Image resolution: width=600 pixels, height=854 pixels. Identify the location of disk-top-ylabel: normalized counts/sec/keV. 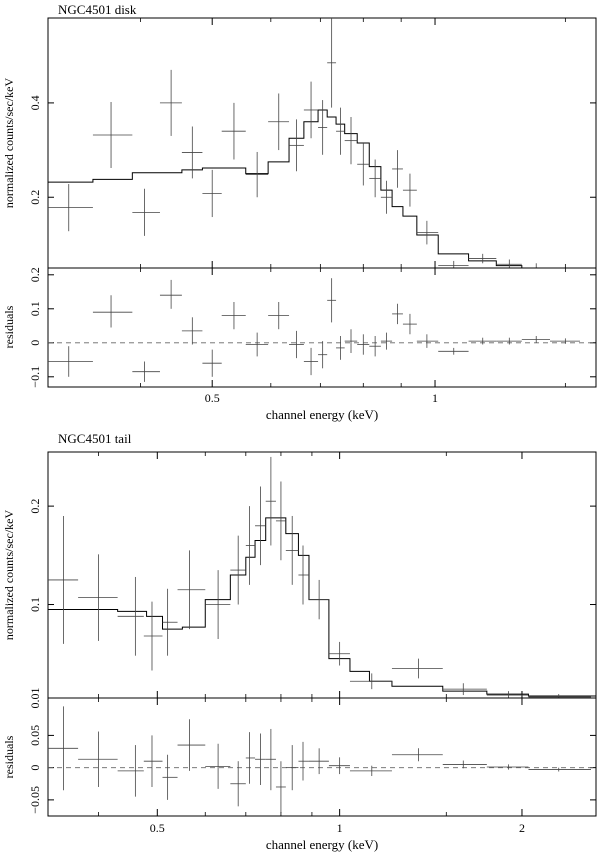
(9, 143).